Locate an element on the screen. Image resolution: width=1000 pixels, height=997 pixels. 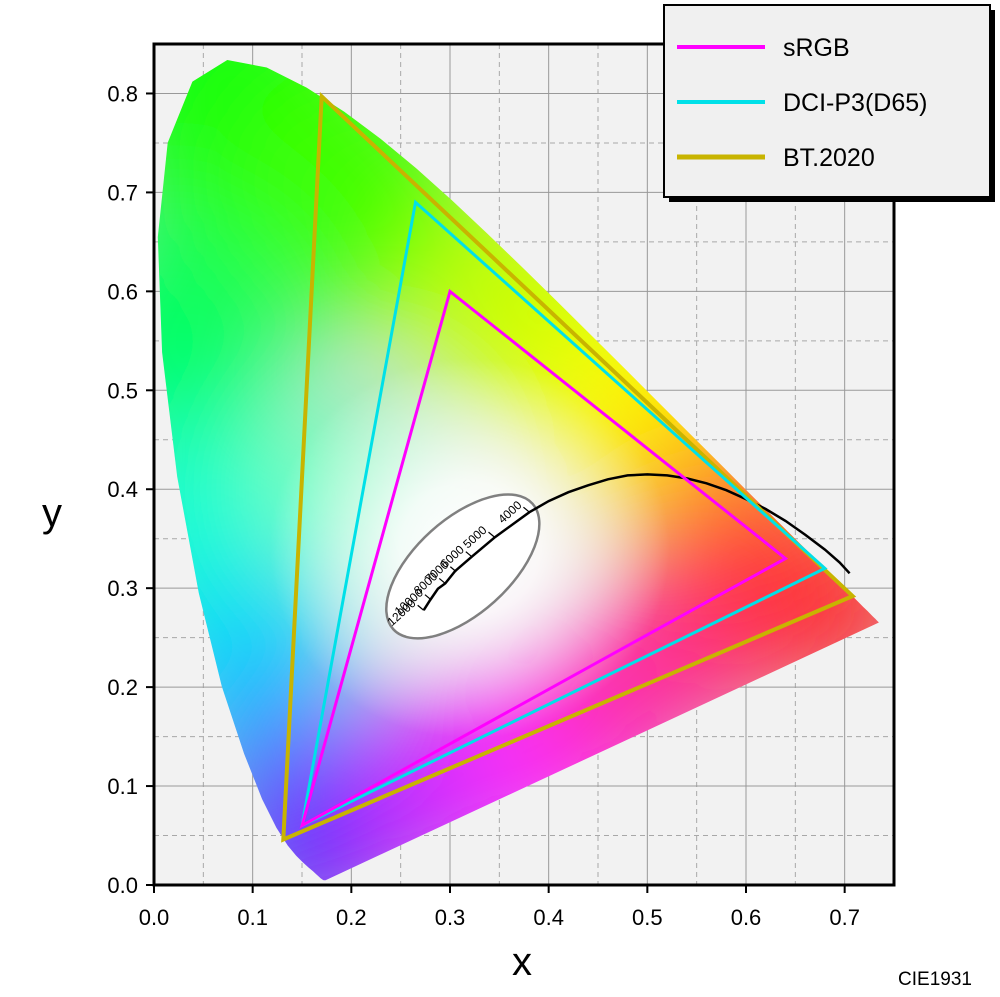
y-tick-label: 0.1 is located at coordinates (122, 786).